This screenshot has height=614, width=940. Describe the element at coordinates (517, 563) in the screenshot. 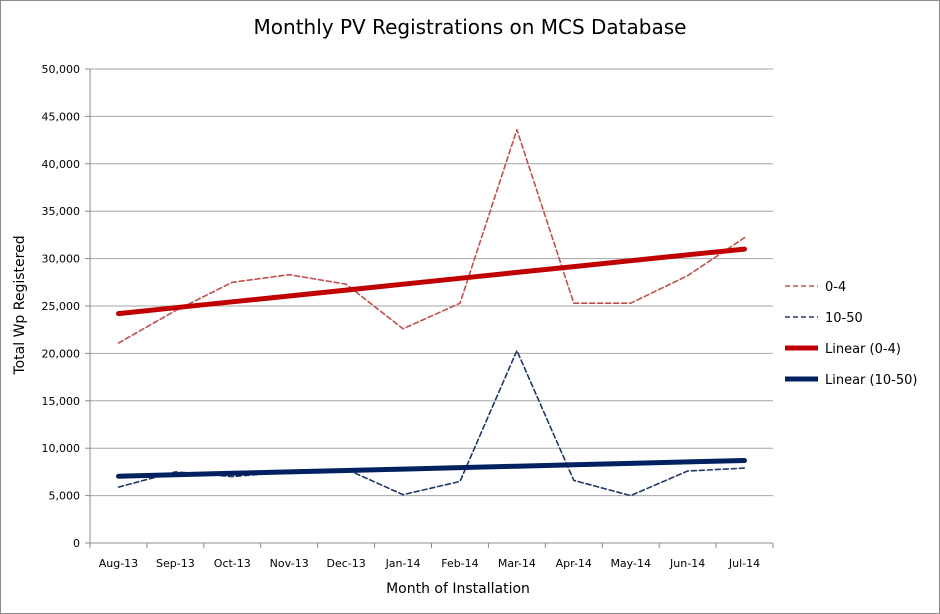

I see `x-tick-label: Mar-14` at that location.